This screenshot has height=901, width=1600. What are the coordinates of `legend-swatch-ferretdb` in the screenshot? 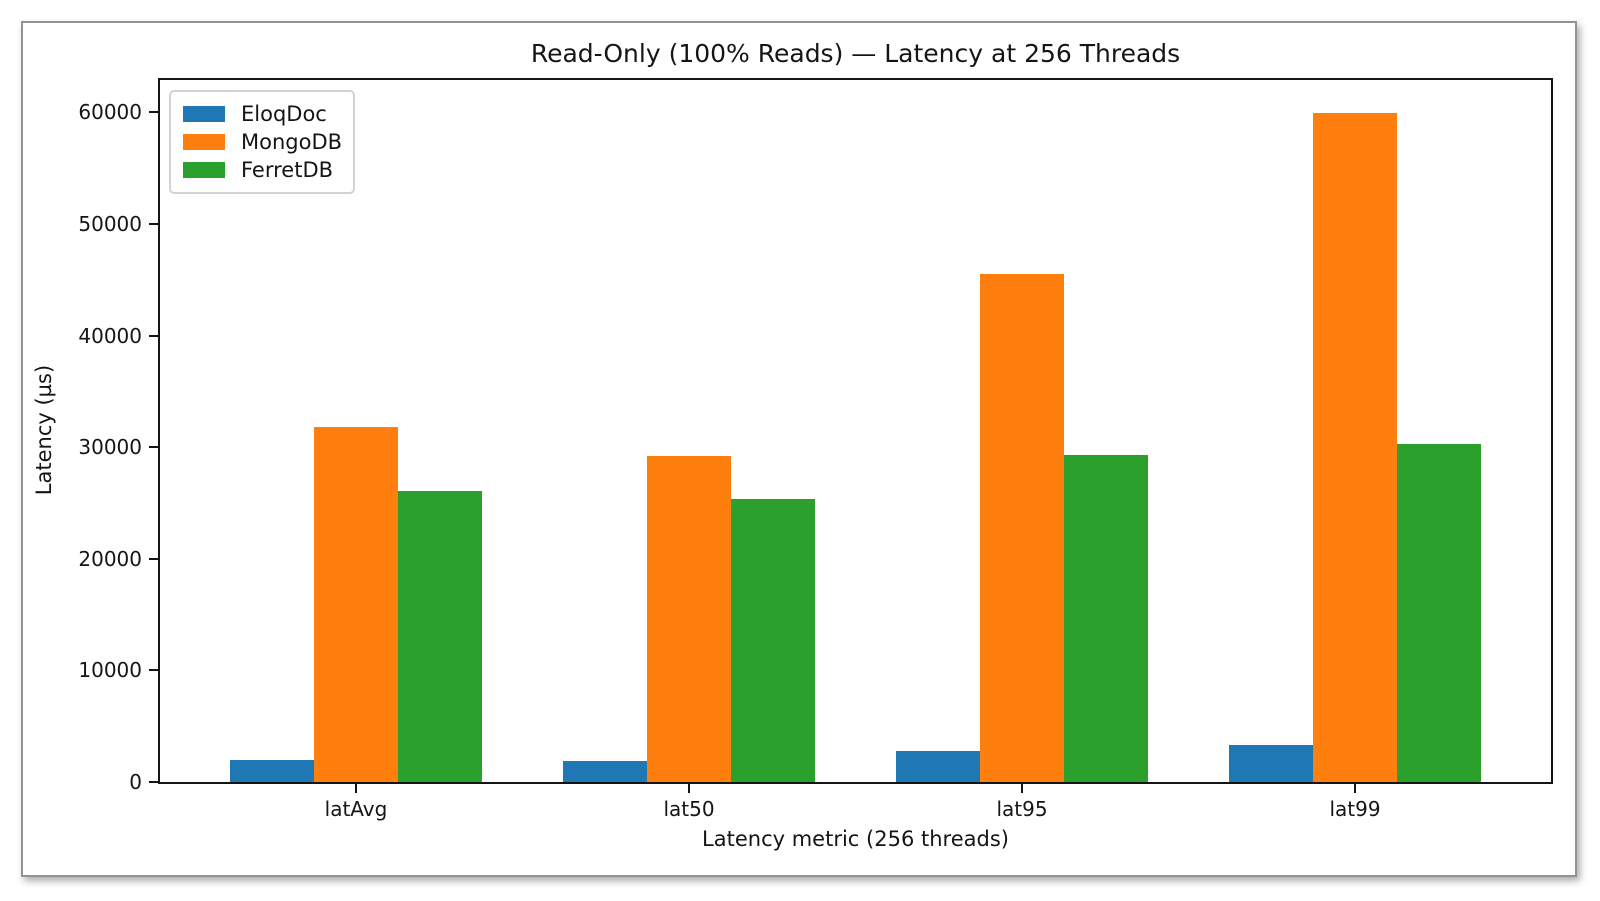 It's located at (204, 170).